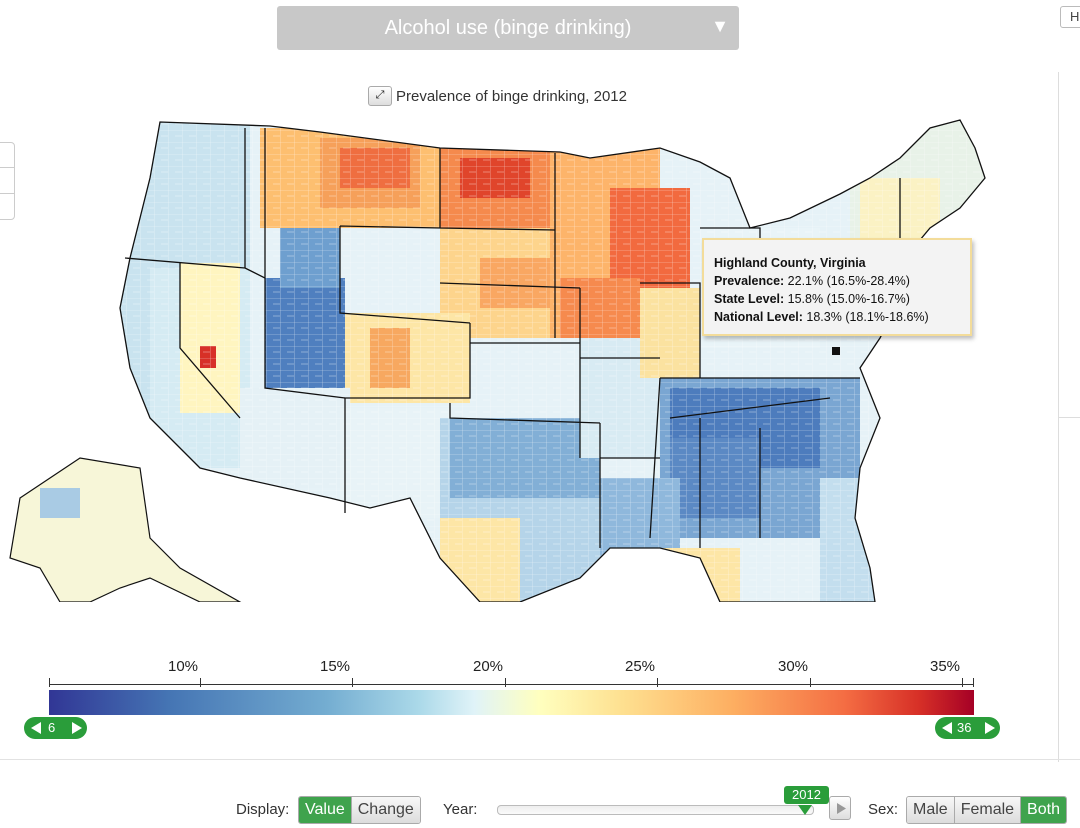 The image size is (1080, 828). What do you see at coordinates (511, 702) in the screenshot?
I see `legend-color-scale` at bounding box center [511, 702].